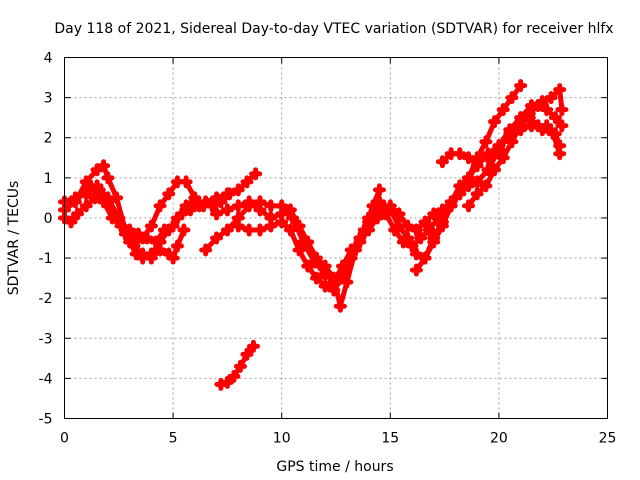 The image size is (640, 480). Describe the element at coordinates (298, 248) in the screenshot. I see `series-sat-g` at that location.